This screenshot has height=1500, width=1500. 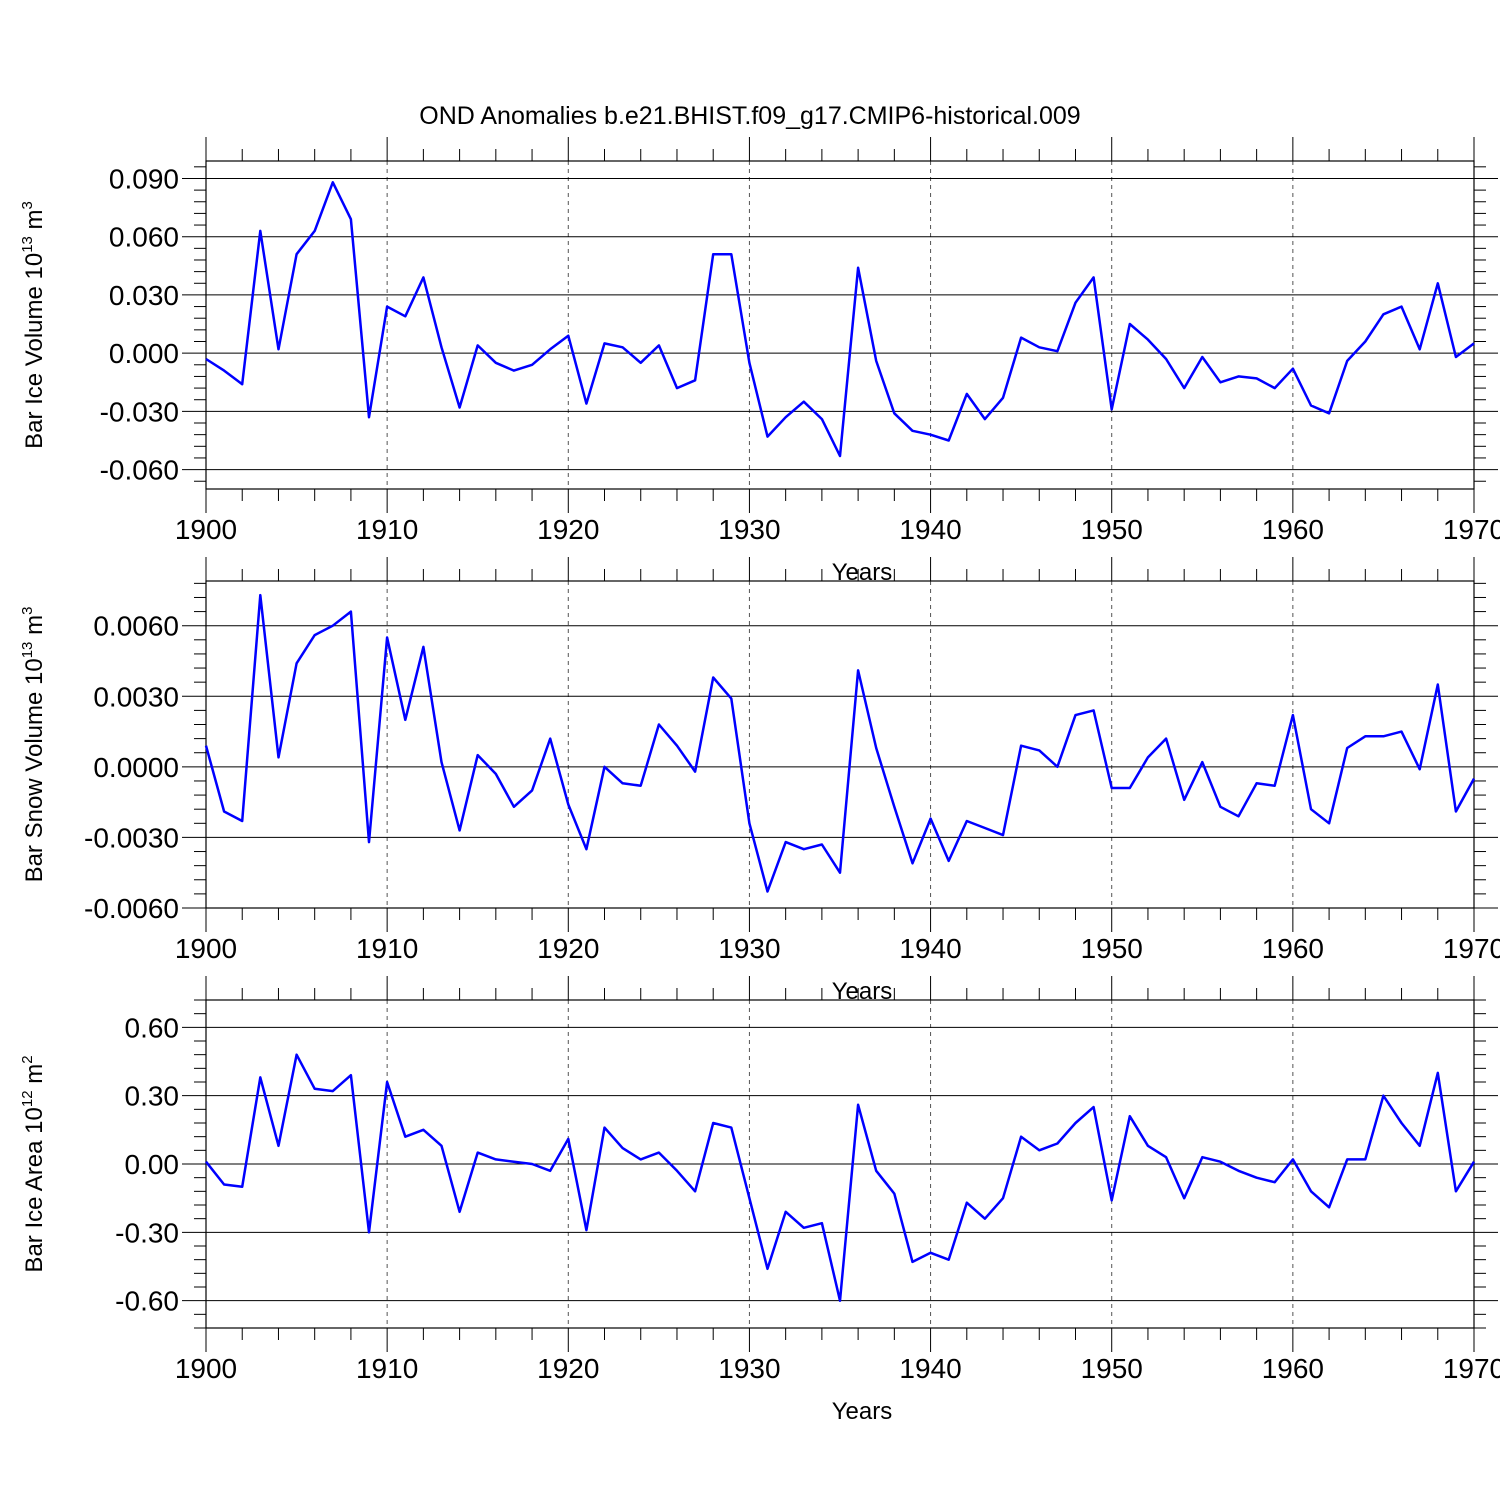 I want to click on y-tick-label: -0.060, so click(x=139, y=470).